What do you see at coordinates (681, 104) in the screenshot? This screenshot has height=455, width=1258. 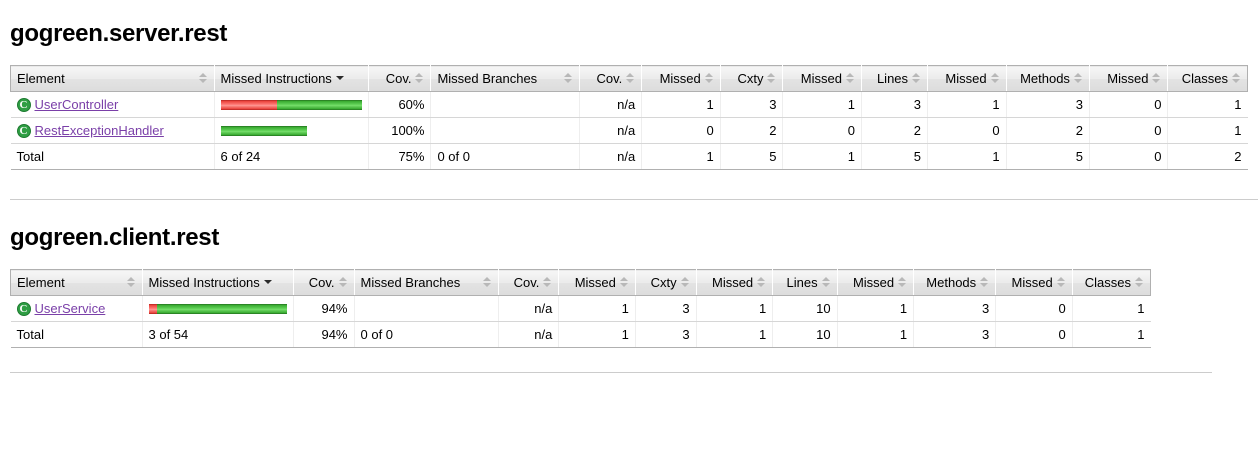 I see `cell-missed-cxty: 1` at bounding box center [681, 104].